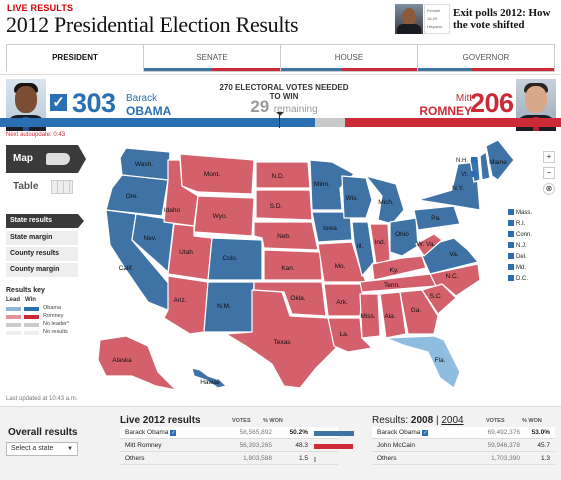  What do you see at coordinates (549, 189) in the screenshot?
I see `reset-map-icon: ⊗` at bounding box center [549, 189].